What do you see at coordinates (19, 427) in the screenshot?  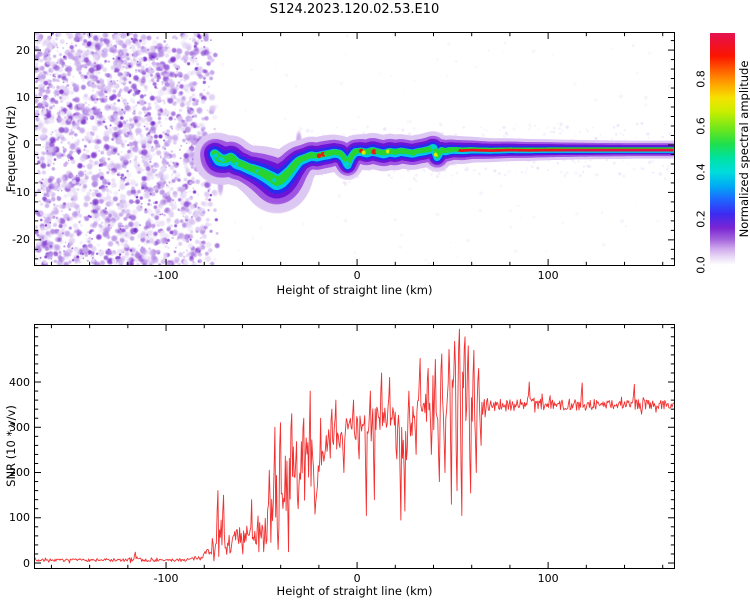 I see `tick-label: 300` at bounding box center [19, 427].